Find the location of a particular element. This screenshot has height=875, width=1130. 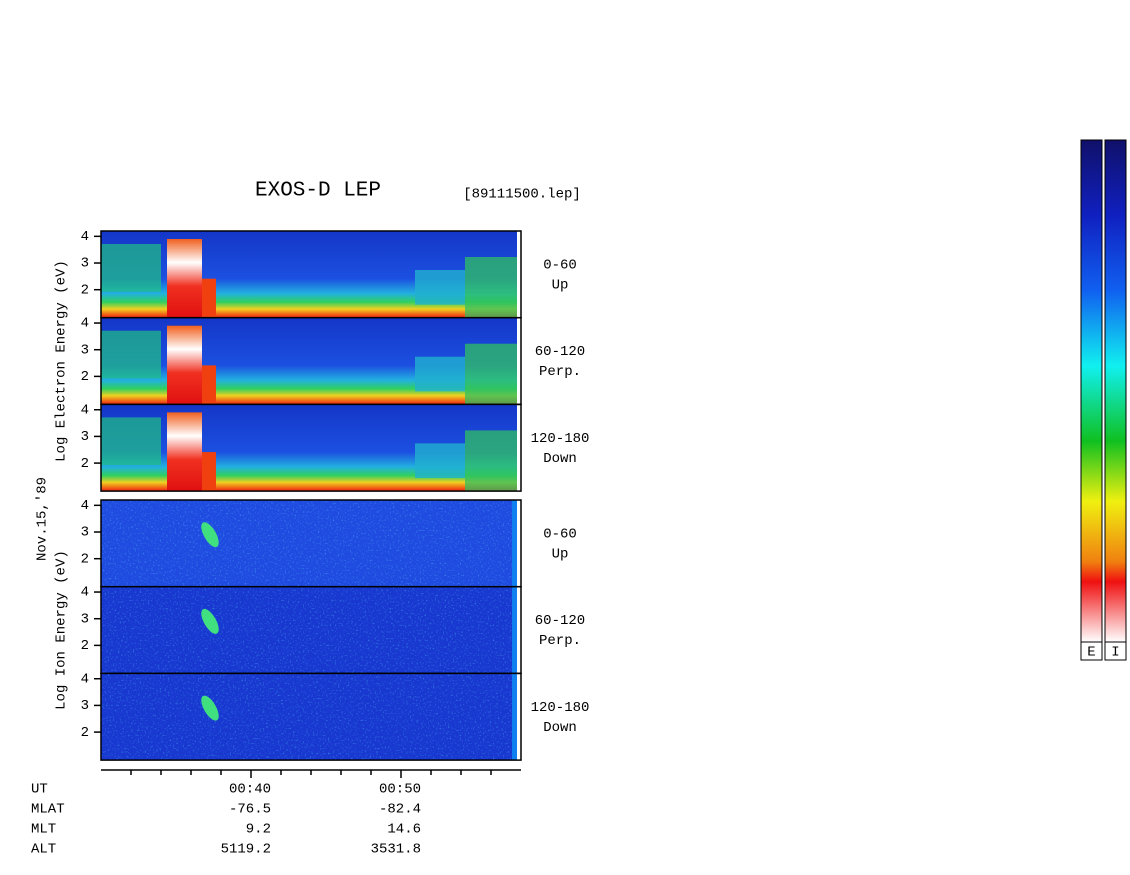

orbit-label: MLT is located at coordinates (43, 830).